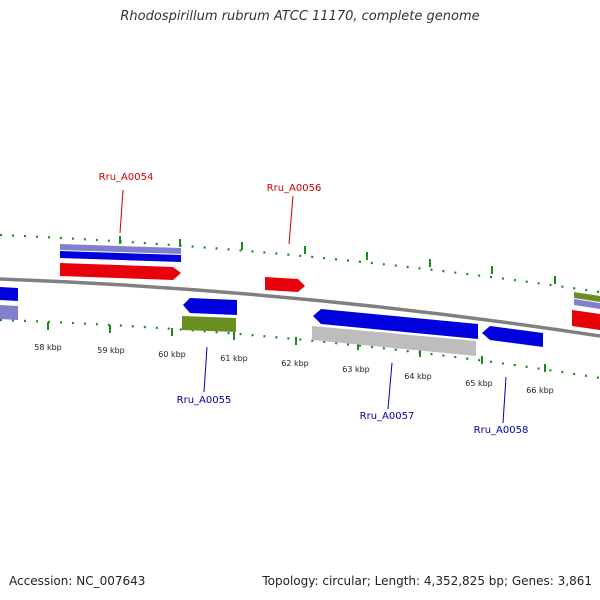  Describe the element at coordinates (9, 294) in the screenshot. I see `gene-arrow-left-edge` at that location.